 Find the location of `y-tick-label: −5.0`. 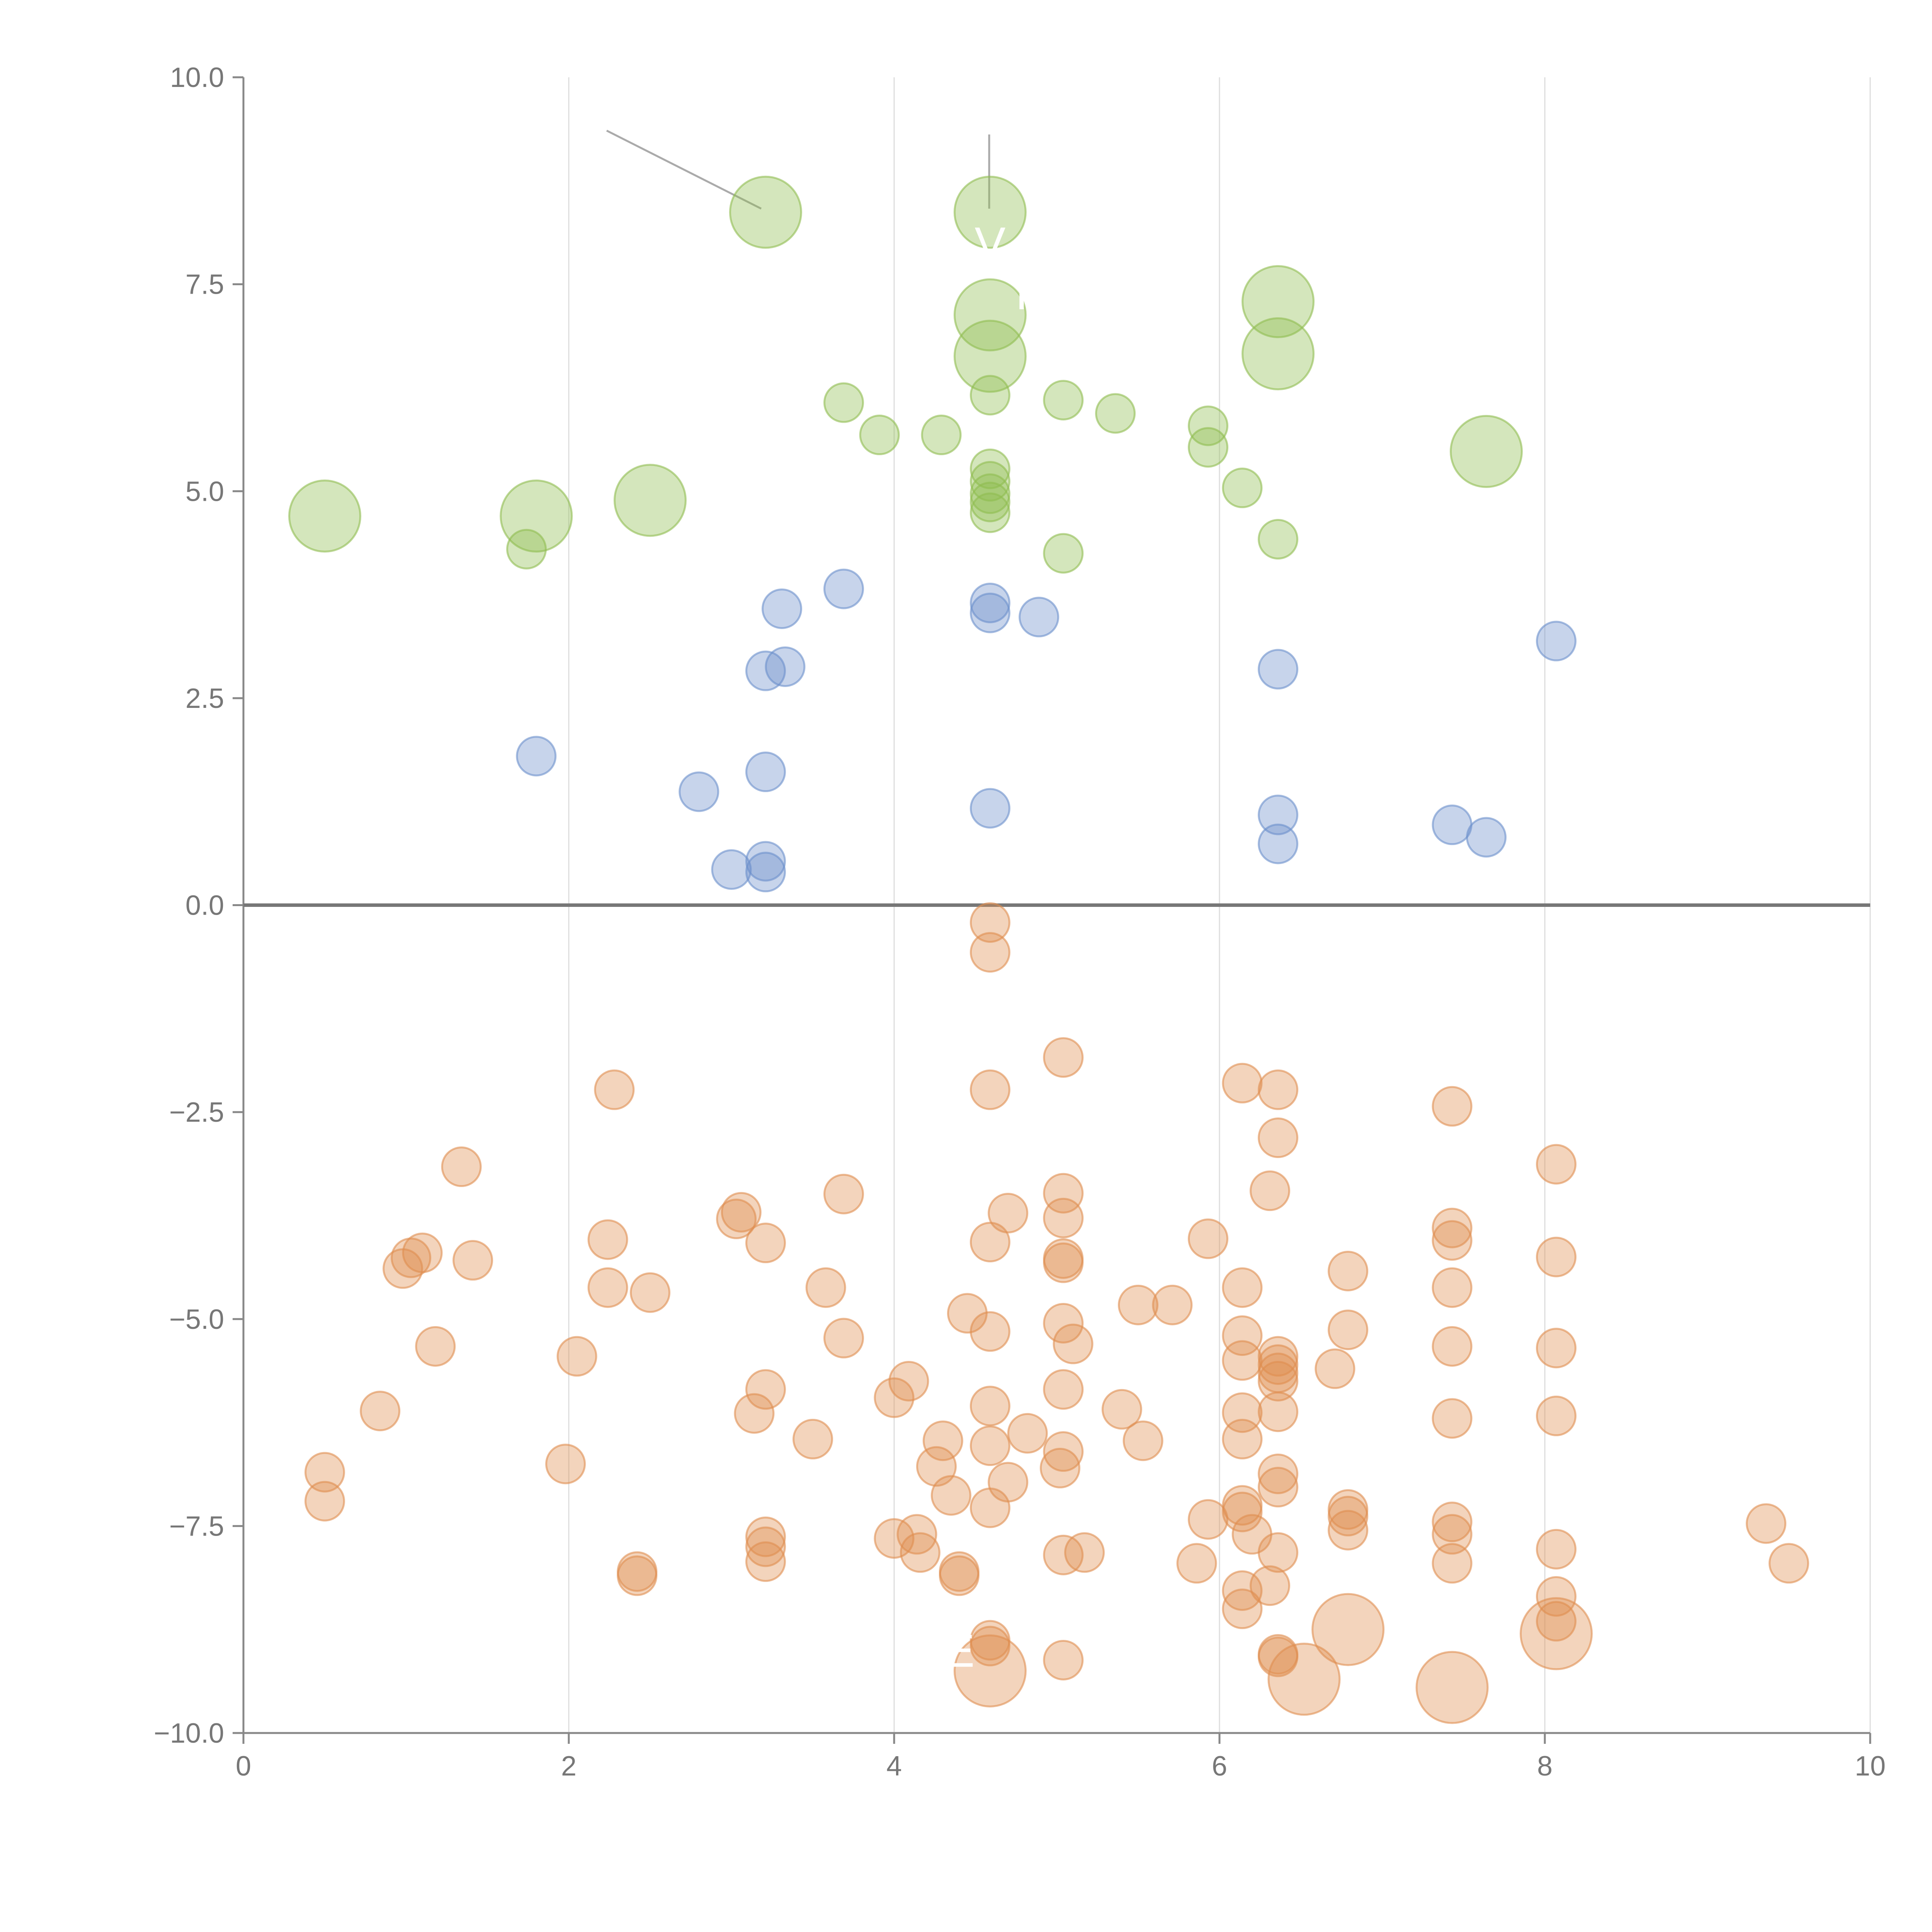

y-tick-label: −5.0 is located at coordinates (197, 1319).